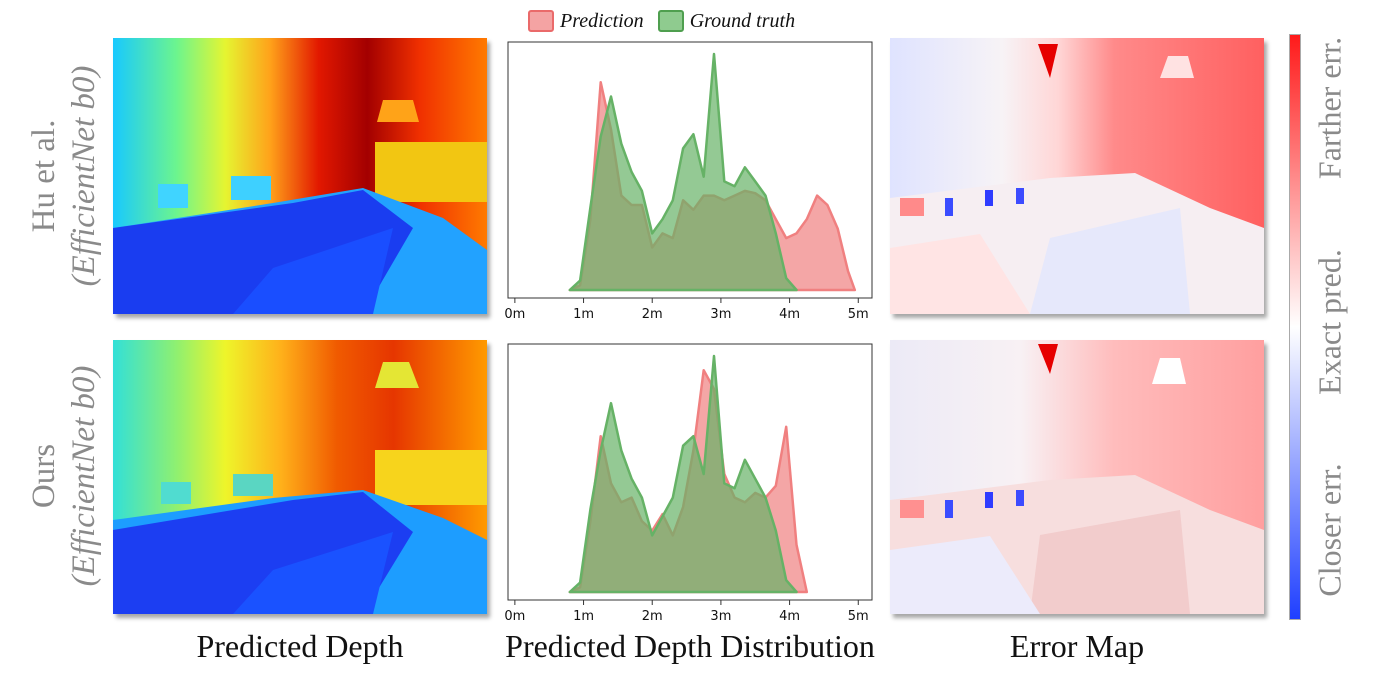  What do you see at coordinates (602, 20) in the screenshot?
I see `legend-prediction-label: Prediction` at bounding box center [602, 20].